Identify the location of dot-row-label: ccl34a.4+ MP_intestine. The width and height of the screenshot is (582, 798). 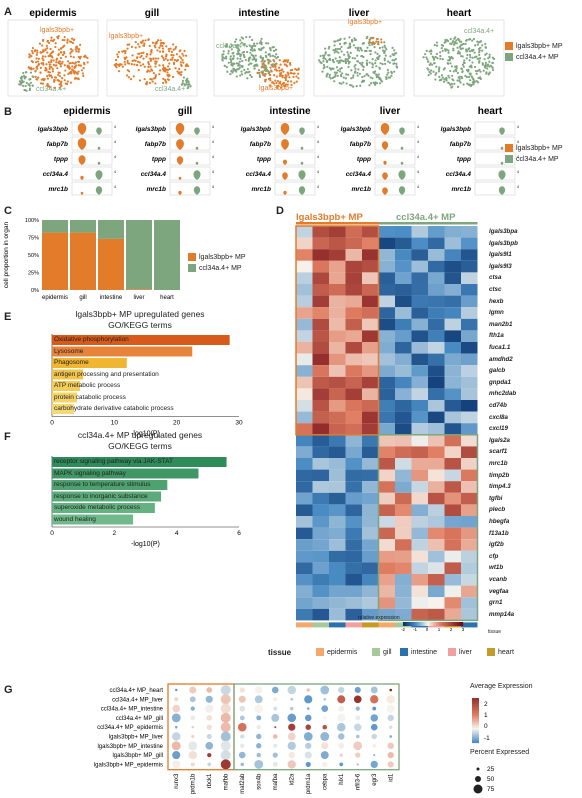
(132, 710).